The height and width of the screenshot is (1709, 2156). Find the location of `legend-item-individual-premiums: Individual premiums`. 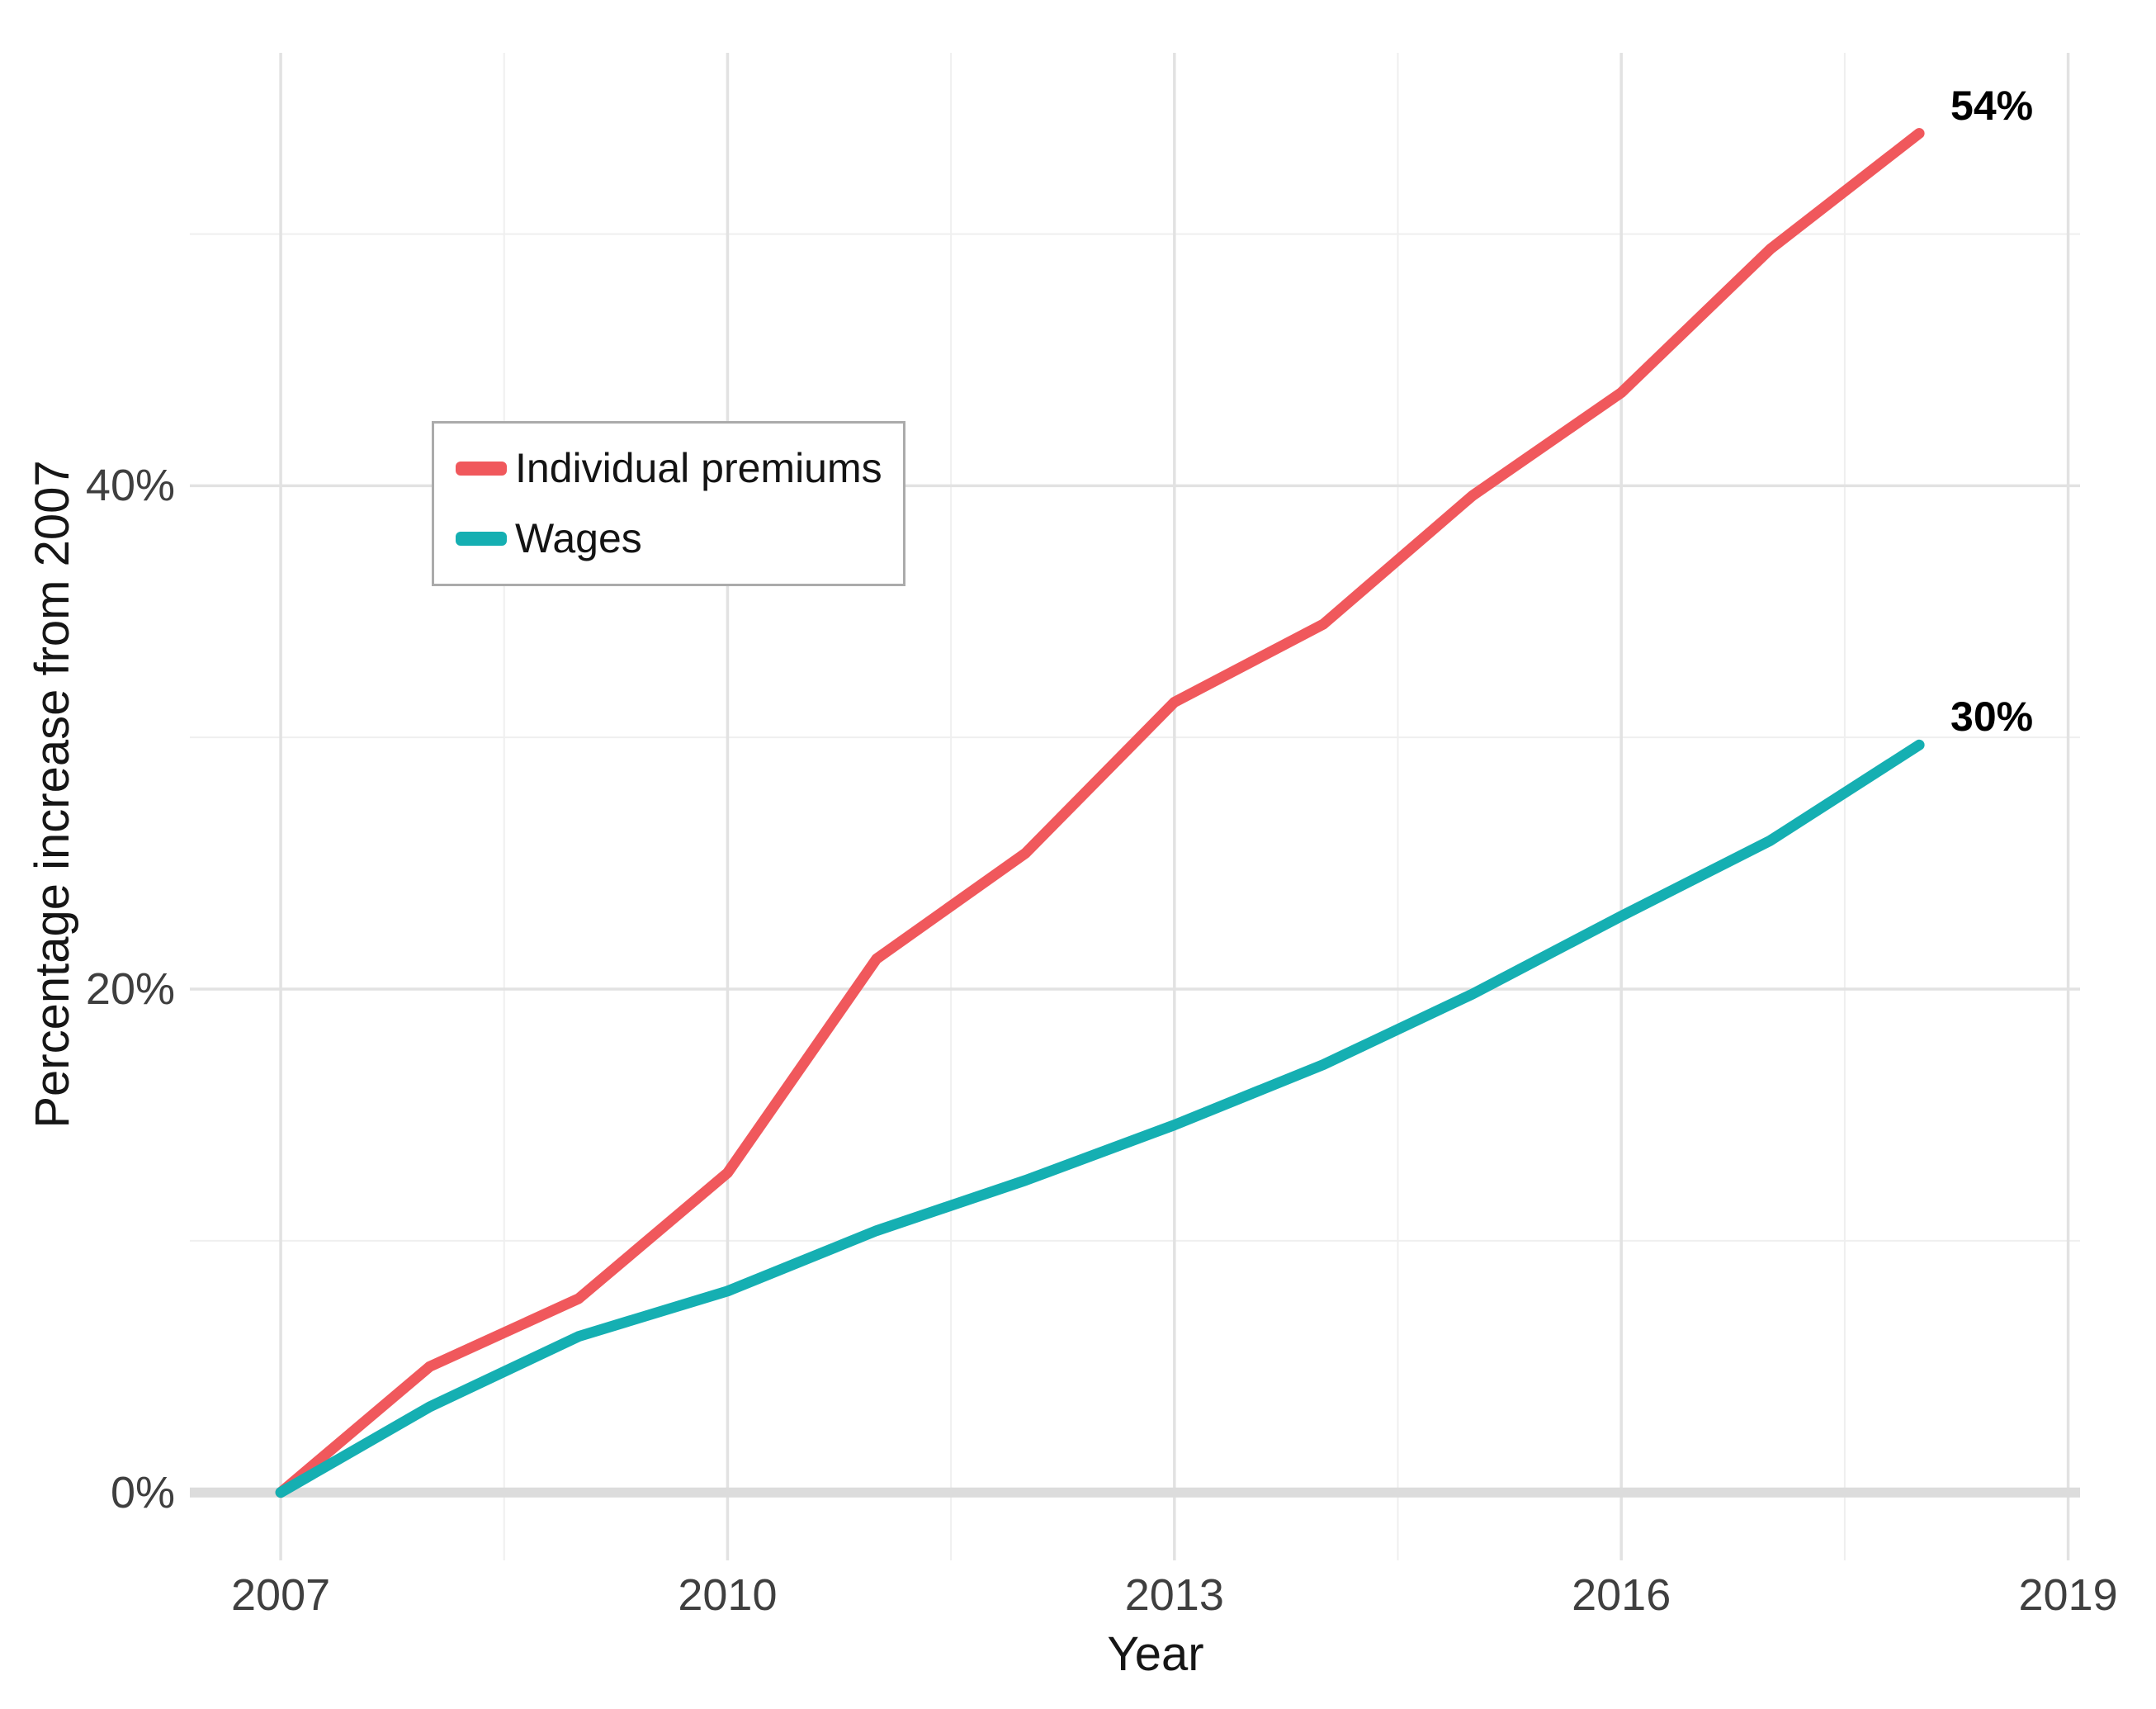

legend-item-individual-premiums: Individual premiums is located at coordinates (679, 468).